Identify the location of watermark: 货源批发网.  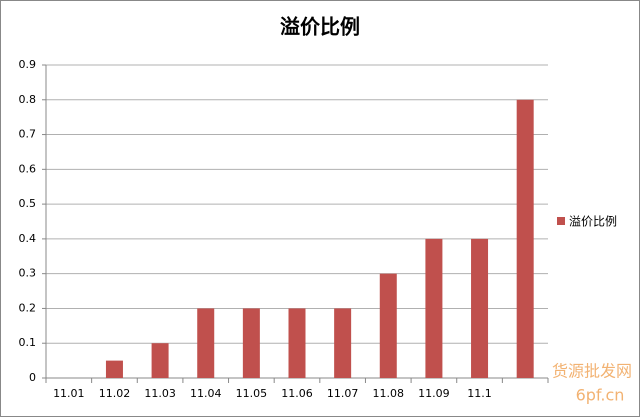
(592, 371).